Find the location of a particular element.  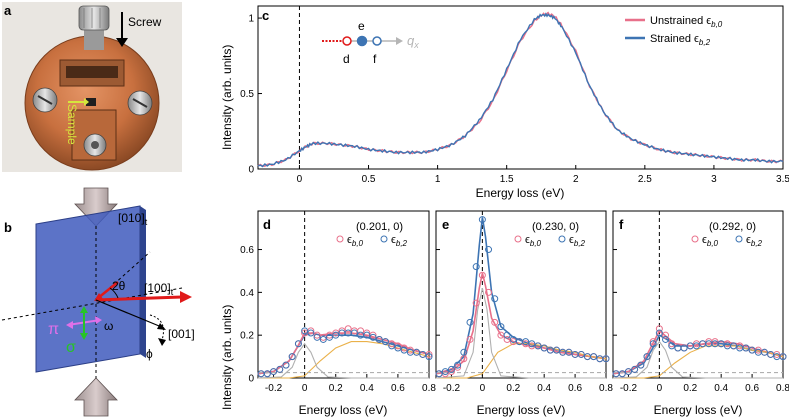

outgoing-beam-head is located at coordinates (186, 297).